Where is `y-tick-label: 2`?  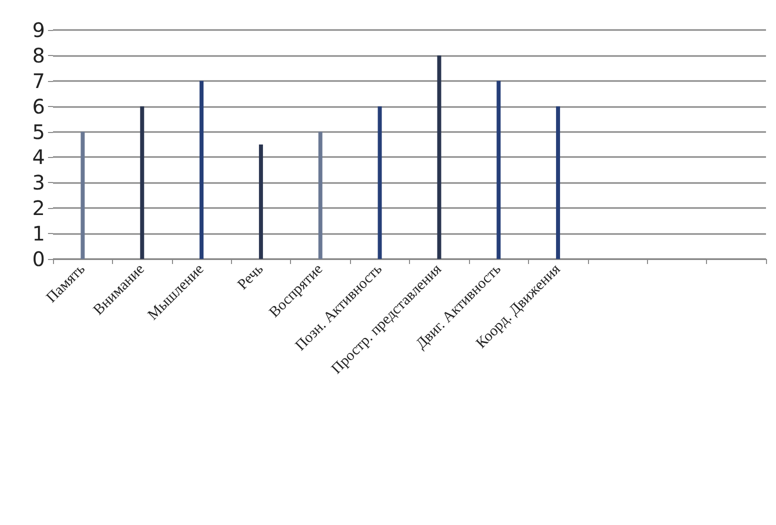 y-tick-label: 2 is located at coordinates (38, 208).